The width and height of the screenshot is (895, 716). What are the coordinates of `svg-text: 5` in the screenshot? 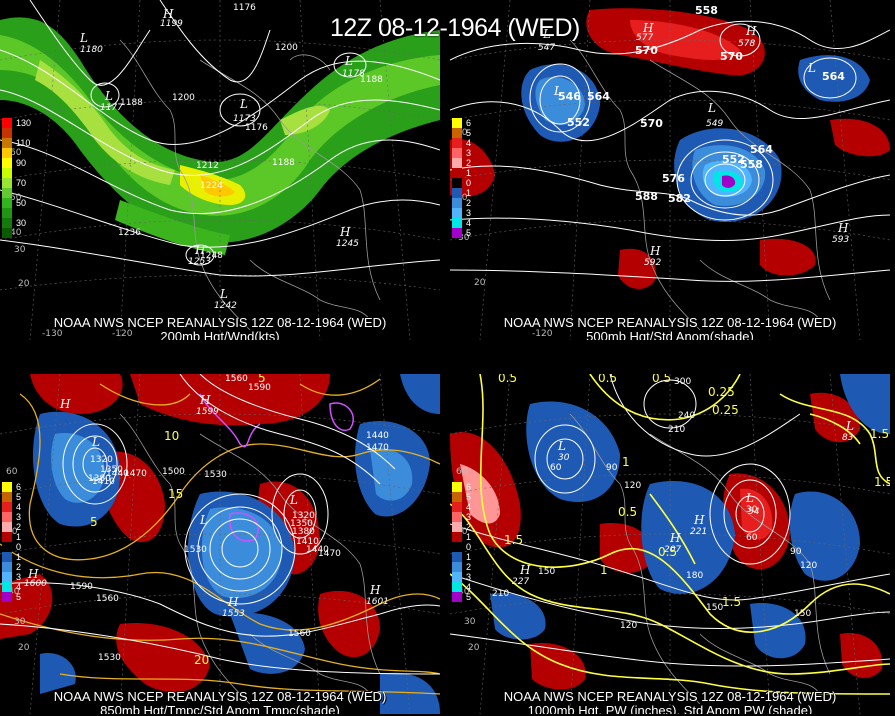 It's located at (94, 522).